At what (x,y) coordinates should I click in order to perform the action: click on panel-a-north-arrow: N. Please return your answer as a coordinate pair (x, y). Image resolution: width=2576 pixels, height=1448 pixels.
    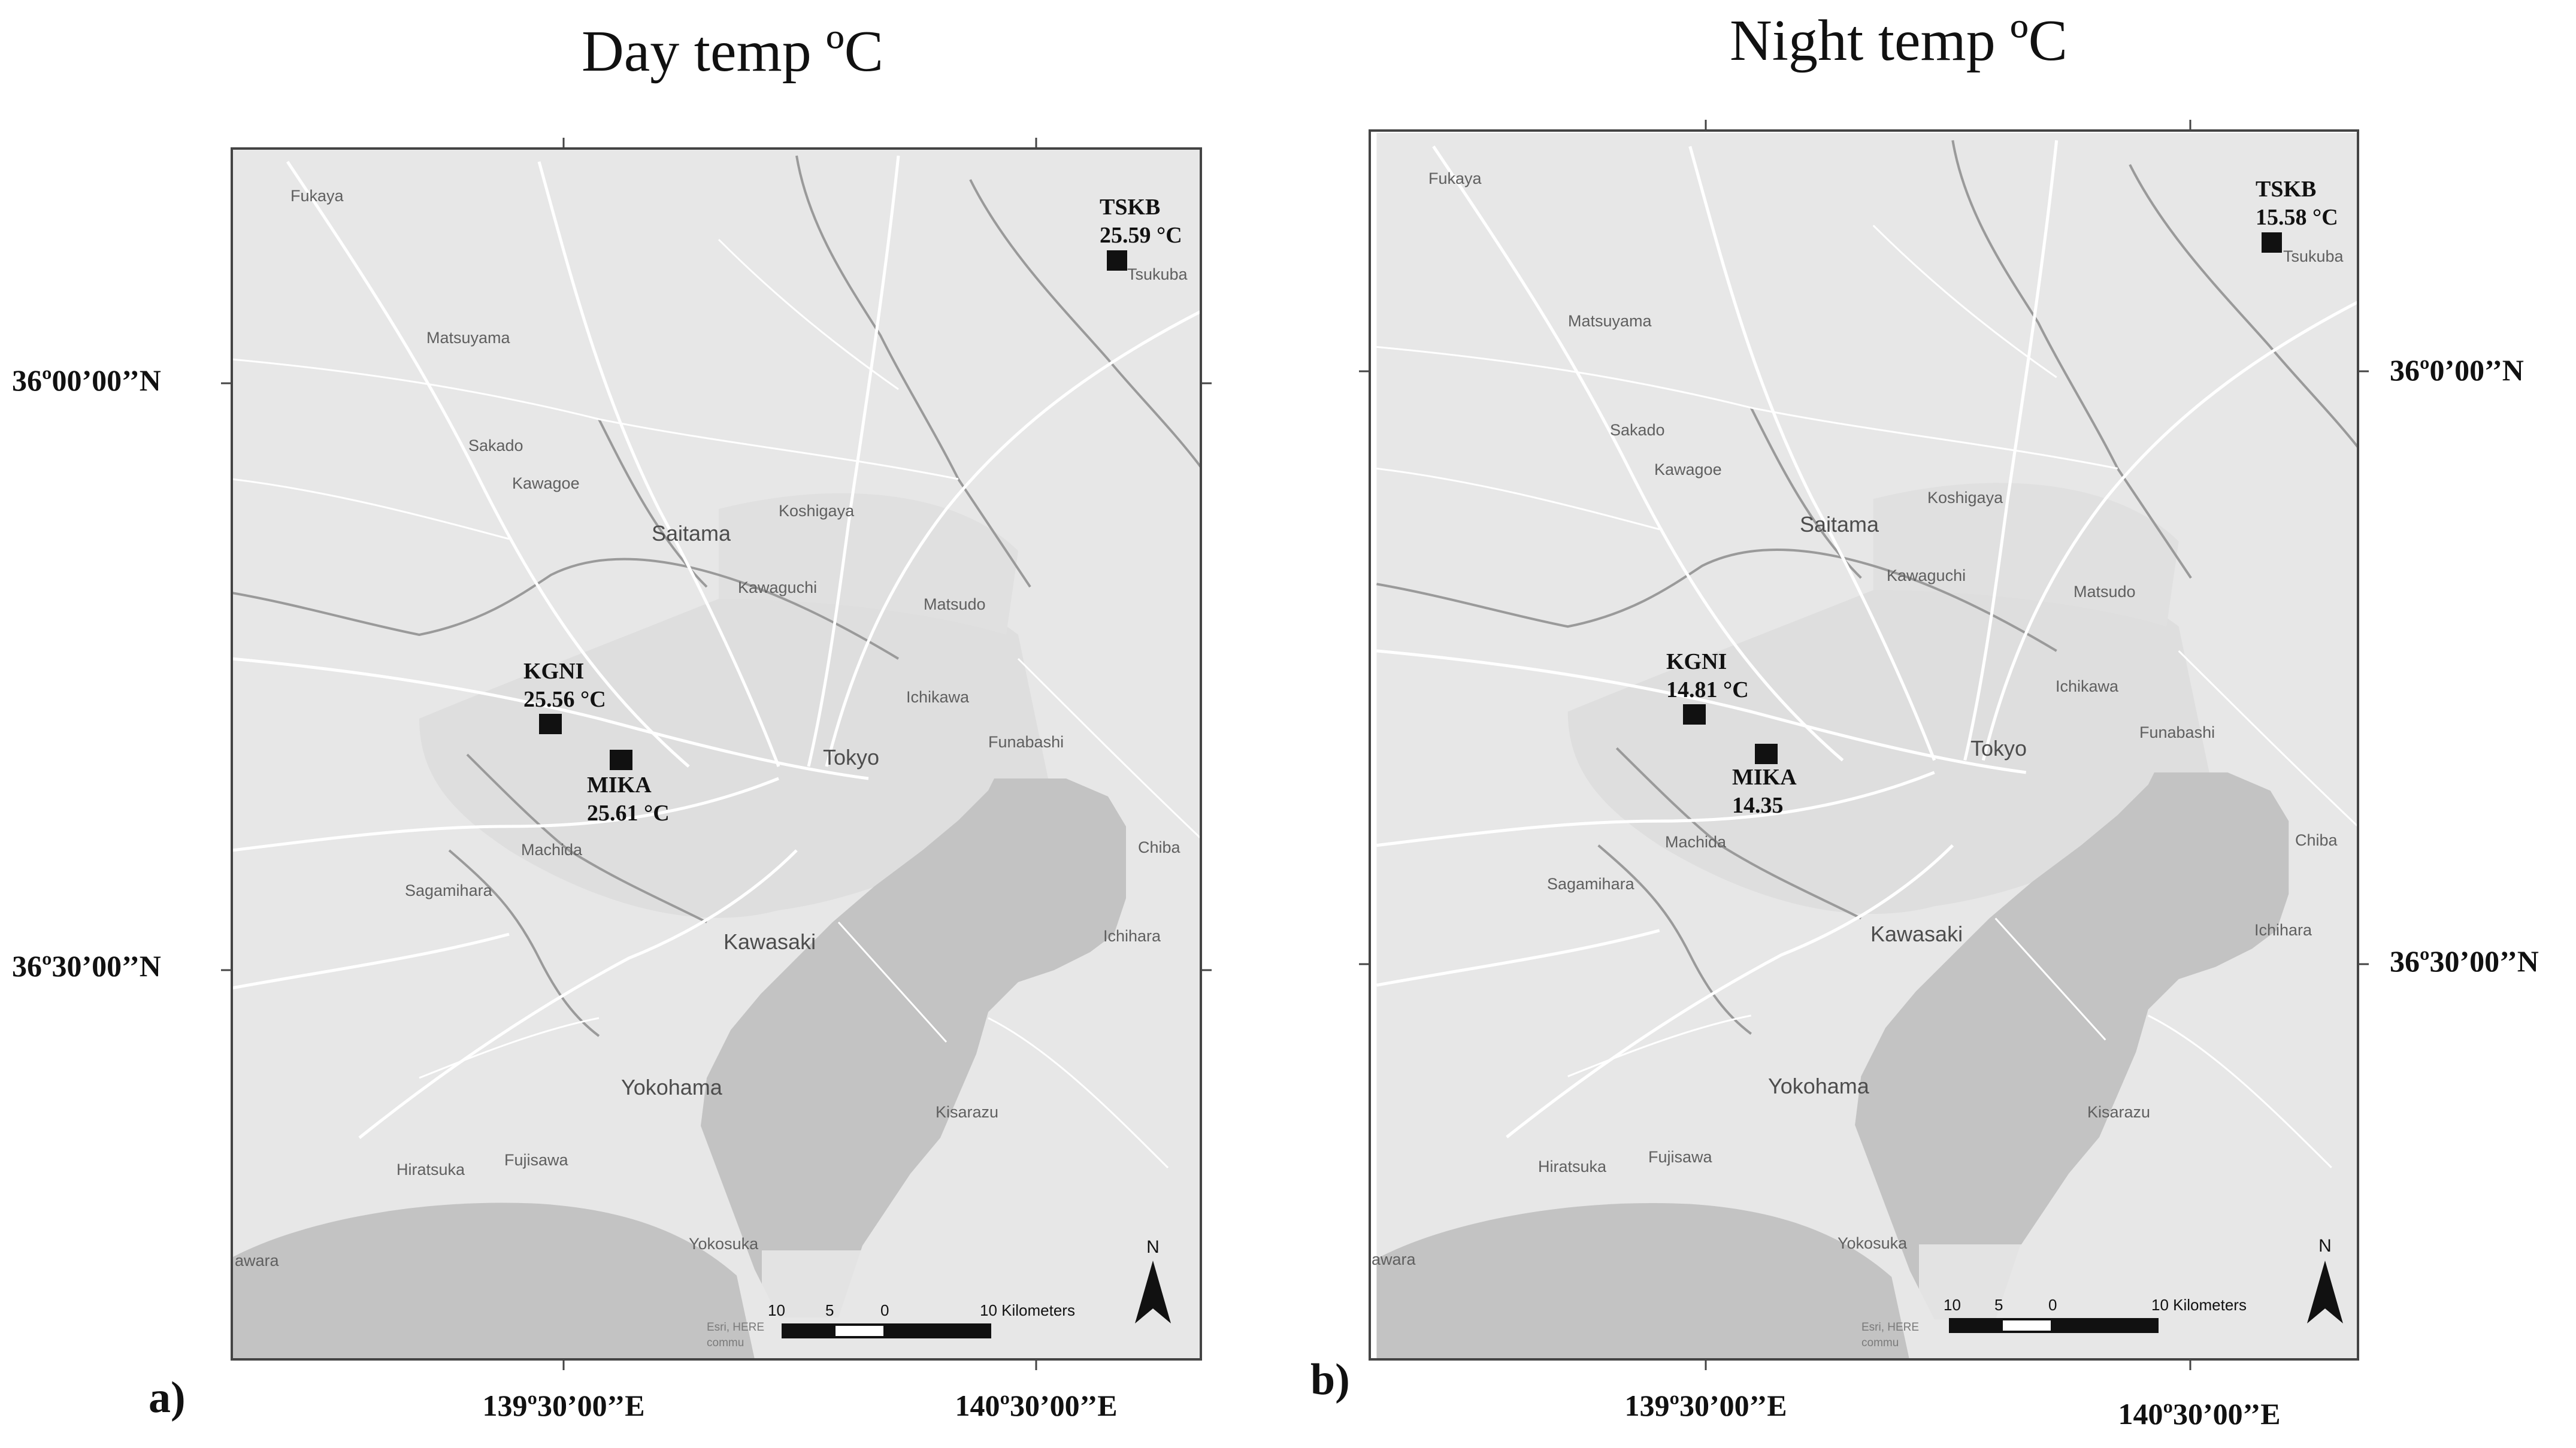
    Looking at the image, I should click on (1153, 1280).